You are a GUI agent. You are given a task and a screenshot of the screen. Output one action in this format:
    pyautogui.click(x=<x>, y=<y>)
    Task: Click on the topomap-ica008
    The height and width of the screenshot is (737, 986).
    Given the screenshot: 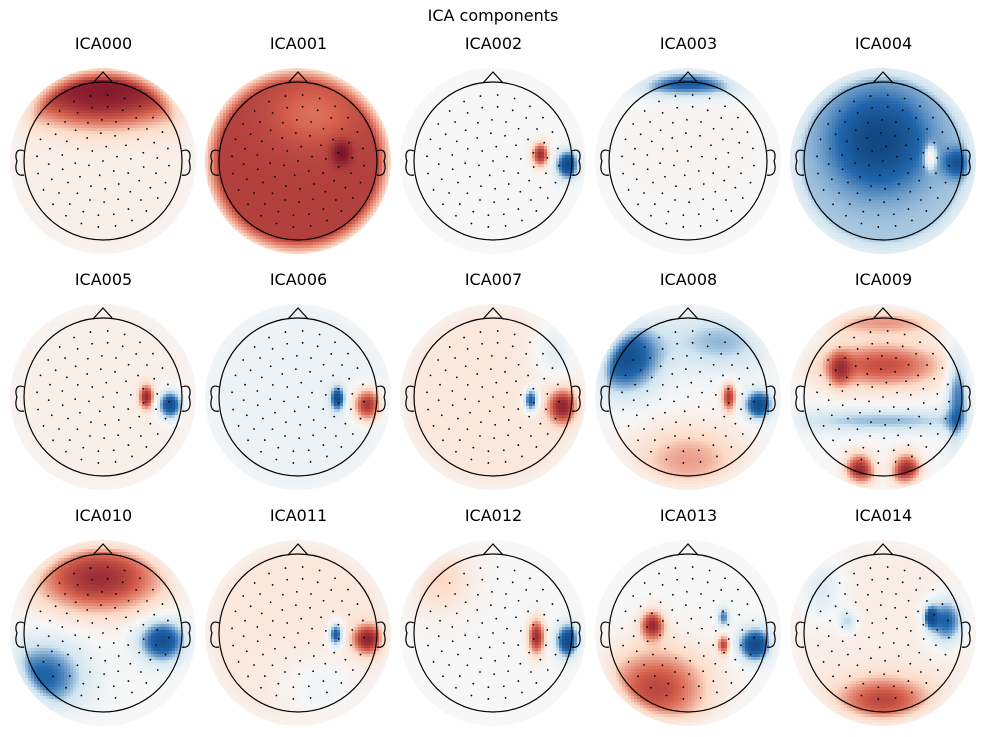 What is the action you would take?
    pyautogui.click(x=688, y=397)
    